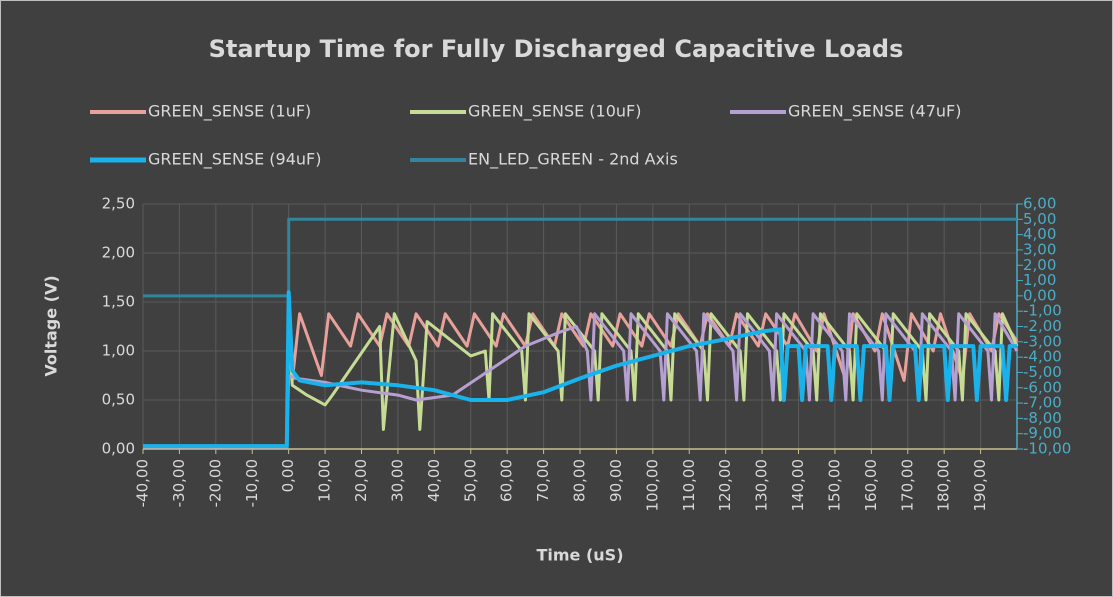  What do you see at coordinates (288, 475) in the screenshot?
I see `x-tick-label: 0,00` at bounding box center [288, 475].